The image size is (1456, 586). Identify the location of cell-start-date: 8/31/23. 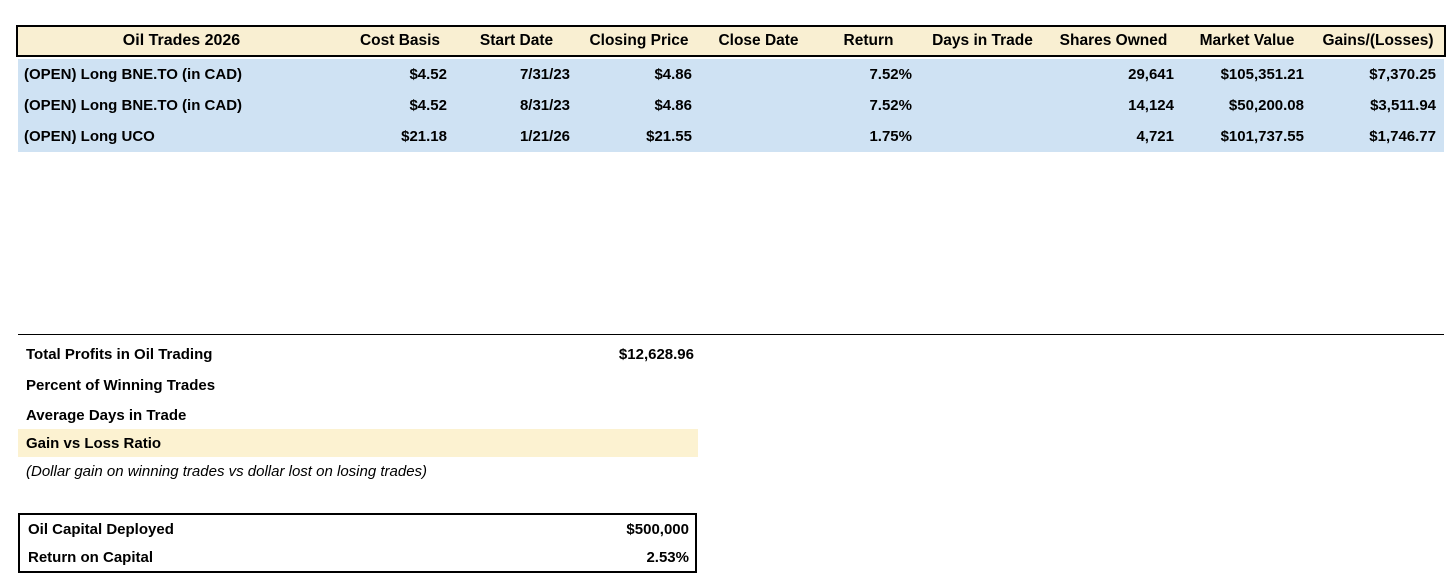
(544, 105).